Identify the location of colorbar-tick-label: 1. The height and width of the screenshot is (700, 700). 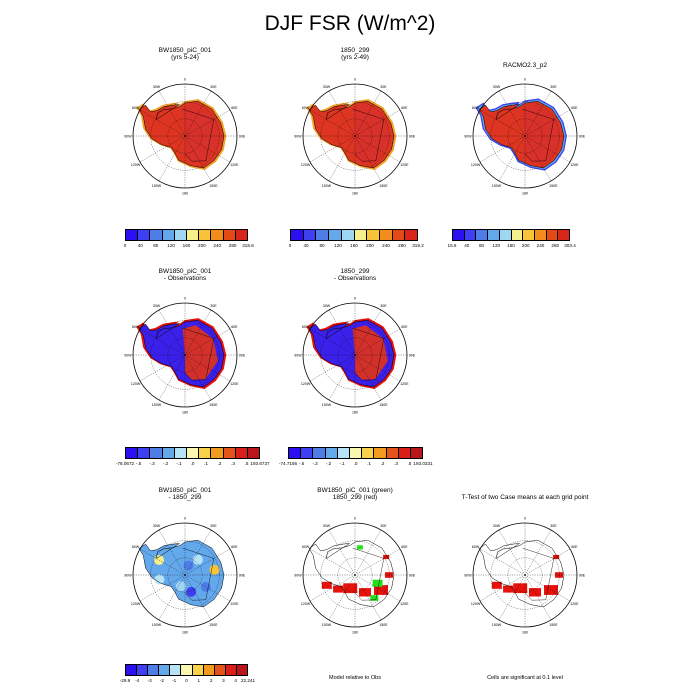
(199, 680).